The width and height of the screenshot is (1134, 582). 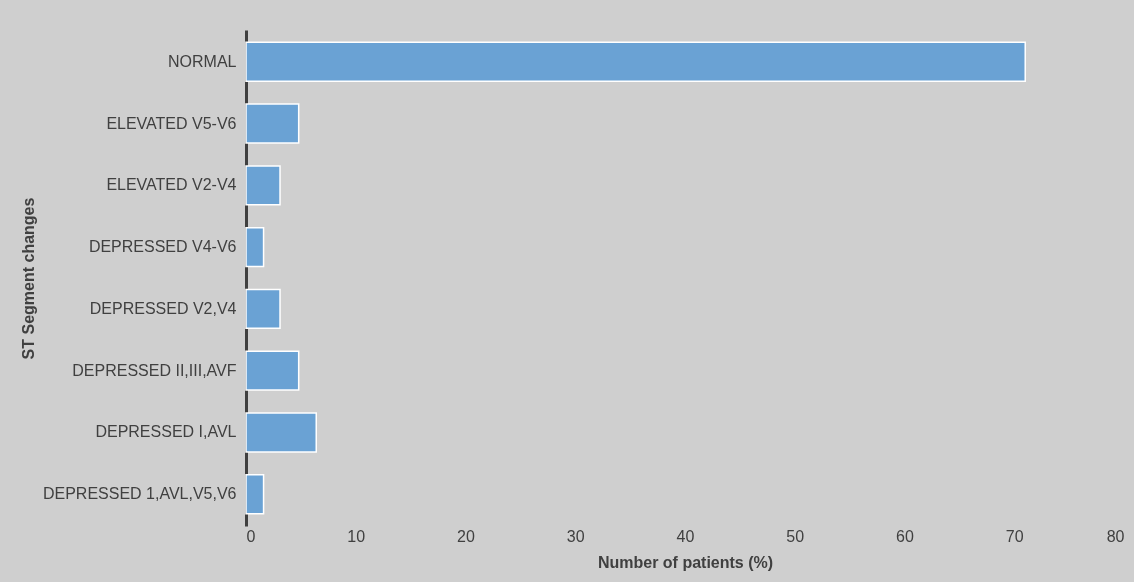 What do you see at coordinates (163, 308) in the screenshot?
I see `y-tick-label: DEPRESSED V2,V4` at bounding box center [163, 308].